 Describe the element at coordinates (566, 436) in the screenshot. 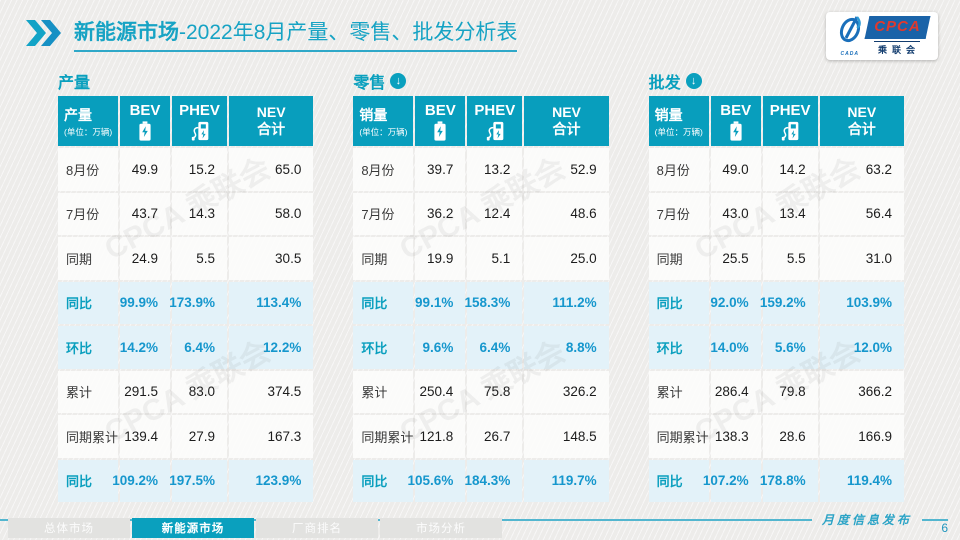

I see `table-cell: 148.5` at that location.